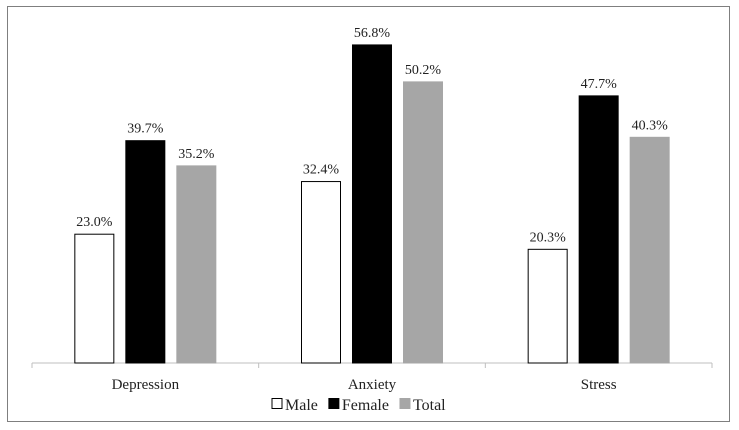 Image resolution: width=739 pixels, height=430 pixels. I want to click on data-label-female-depression: 39.7%, so click(145, 129).